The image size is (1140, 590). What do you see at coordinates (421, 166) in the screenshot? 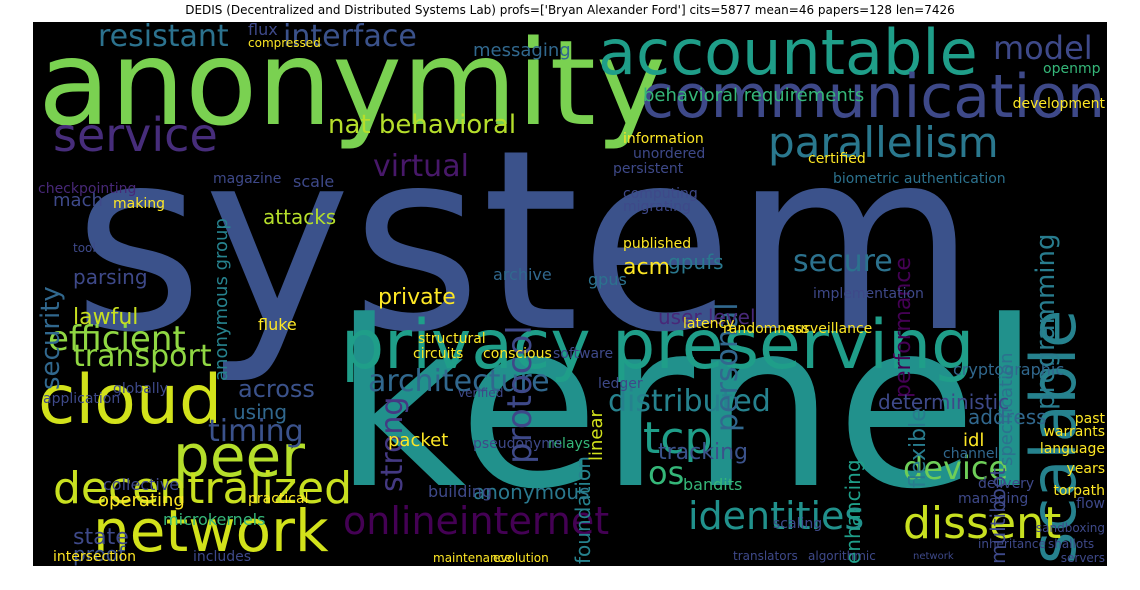
I see `word-virtual: virtual` at bounding box center [421, 166].